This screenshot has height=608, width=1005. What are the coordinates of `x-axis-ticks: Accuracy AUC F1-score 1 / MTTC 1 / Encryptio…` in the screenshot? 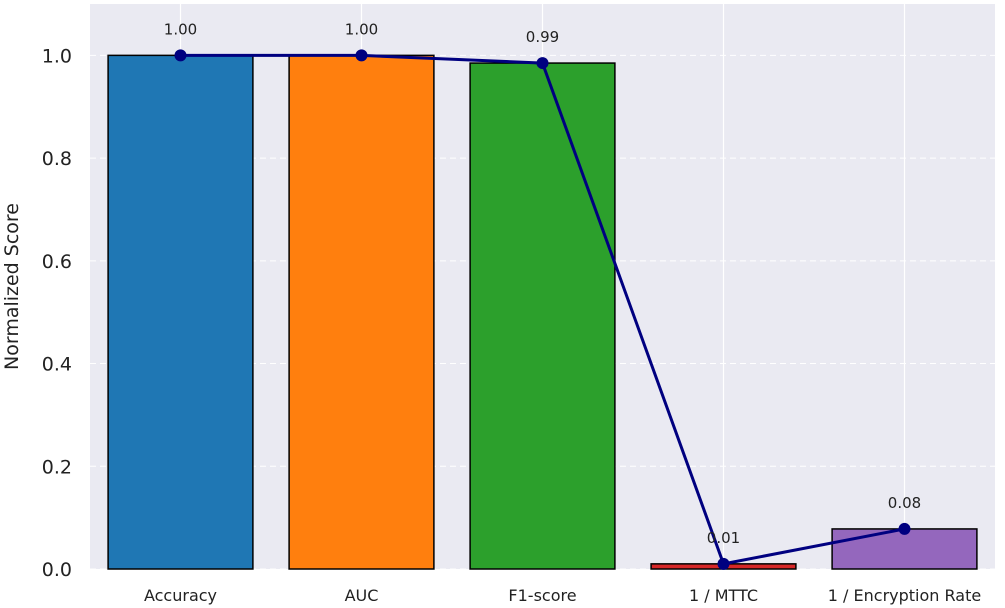 It's located at (562, 595).